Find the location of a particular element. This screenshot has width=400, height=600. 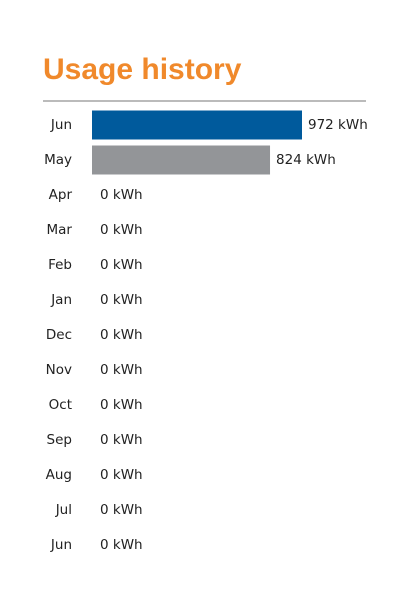

category-label: Jul is located at coordinates (63, 510).